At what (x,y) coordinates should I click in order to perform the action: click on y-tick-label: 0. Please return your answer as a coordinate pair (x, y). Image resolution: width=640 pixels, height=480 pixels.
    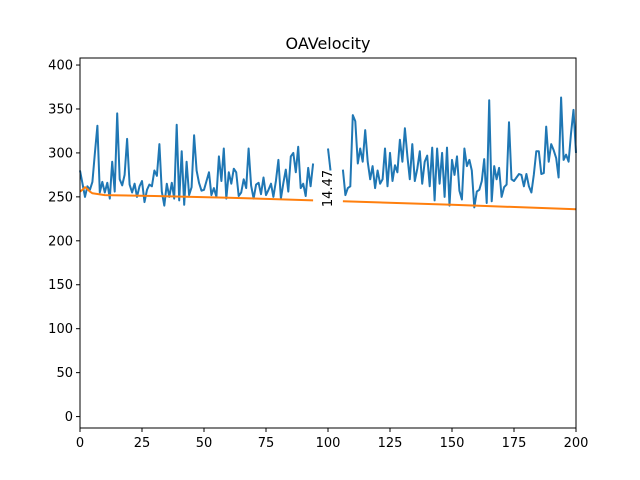
    Looking at the image, I should click on (69, 417).